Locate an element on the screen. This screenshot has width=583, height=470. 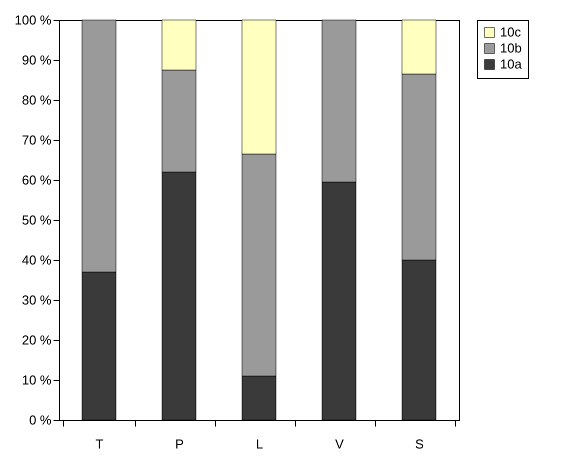
y-tick-label: 100 % is located at coordinates (33, 20).